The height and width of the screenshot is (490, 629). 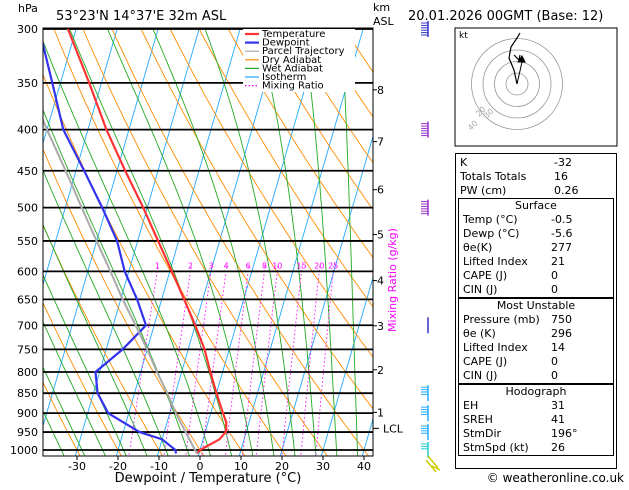 What do you see at coordinates (27, 432) in the screenshot?
I see `pressure-tick-label: 950` at bounding box center [27, 432].